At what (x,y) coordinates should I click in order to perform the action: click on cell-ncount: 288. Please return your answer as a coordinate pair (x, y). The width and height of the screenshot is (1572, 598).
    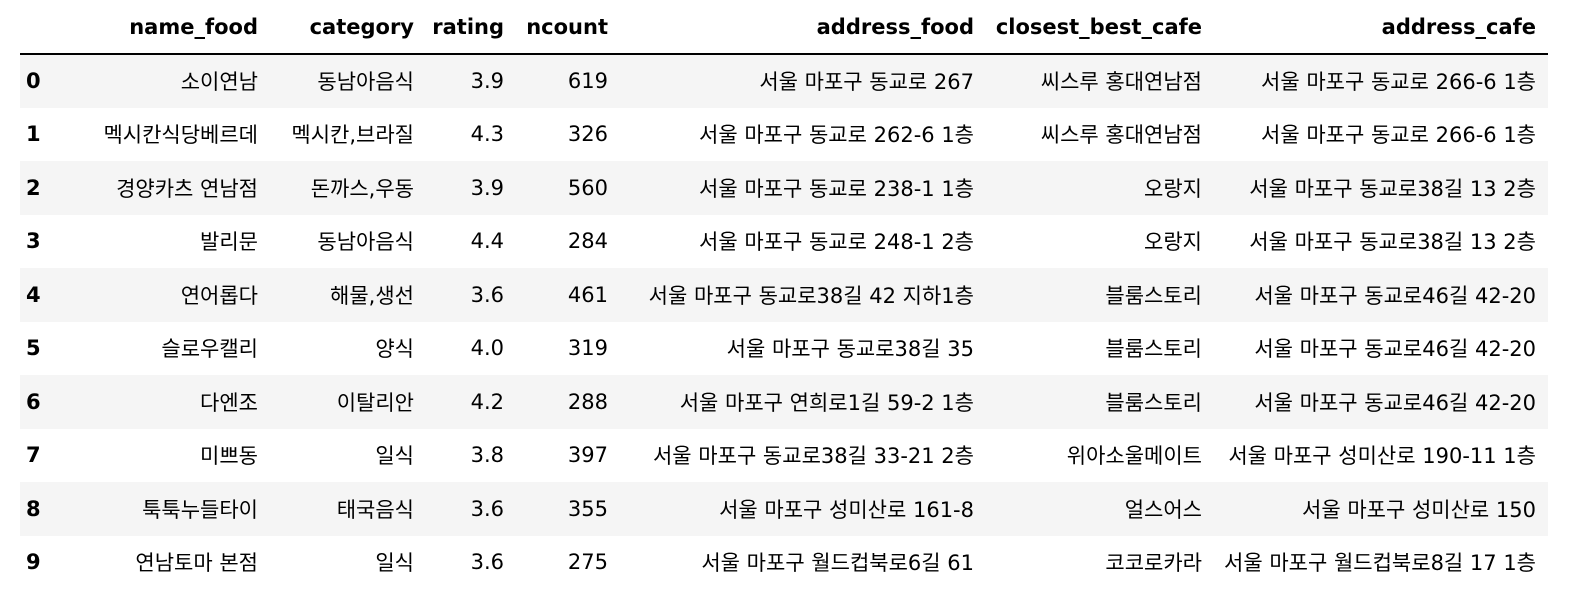
    Looking at the image, I should click on (587, 401).